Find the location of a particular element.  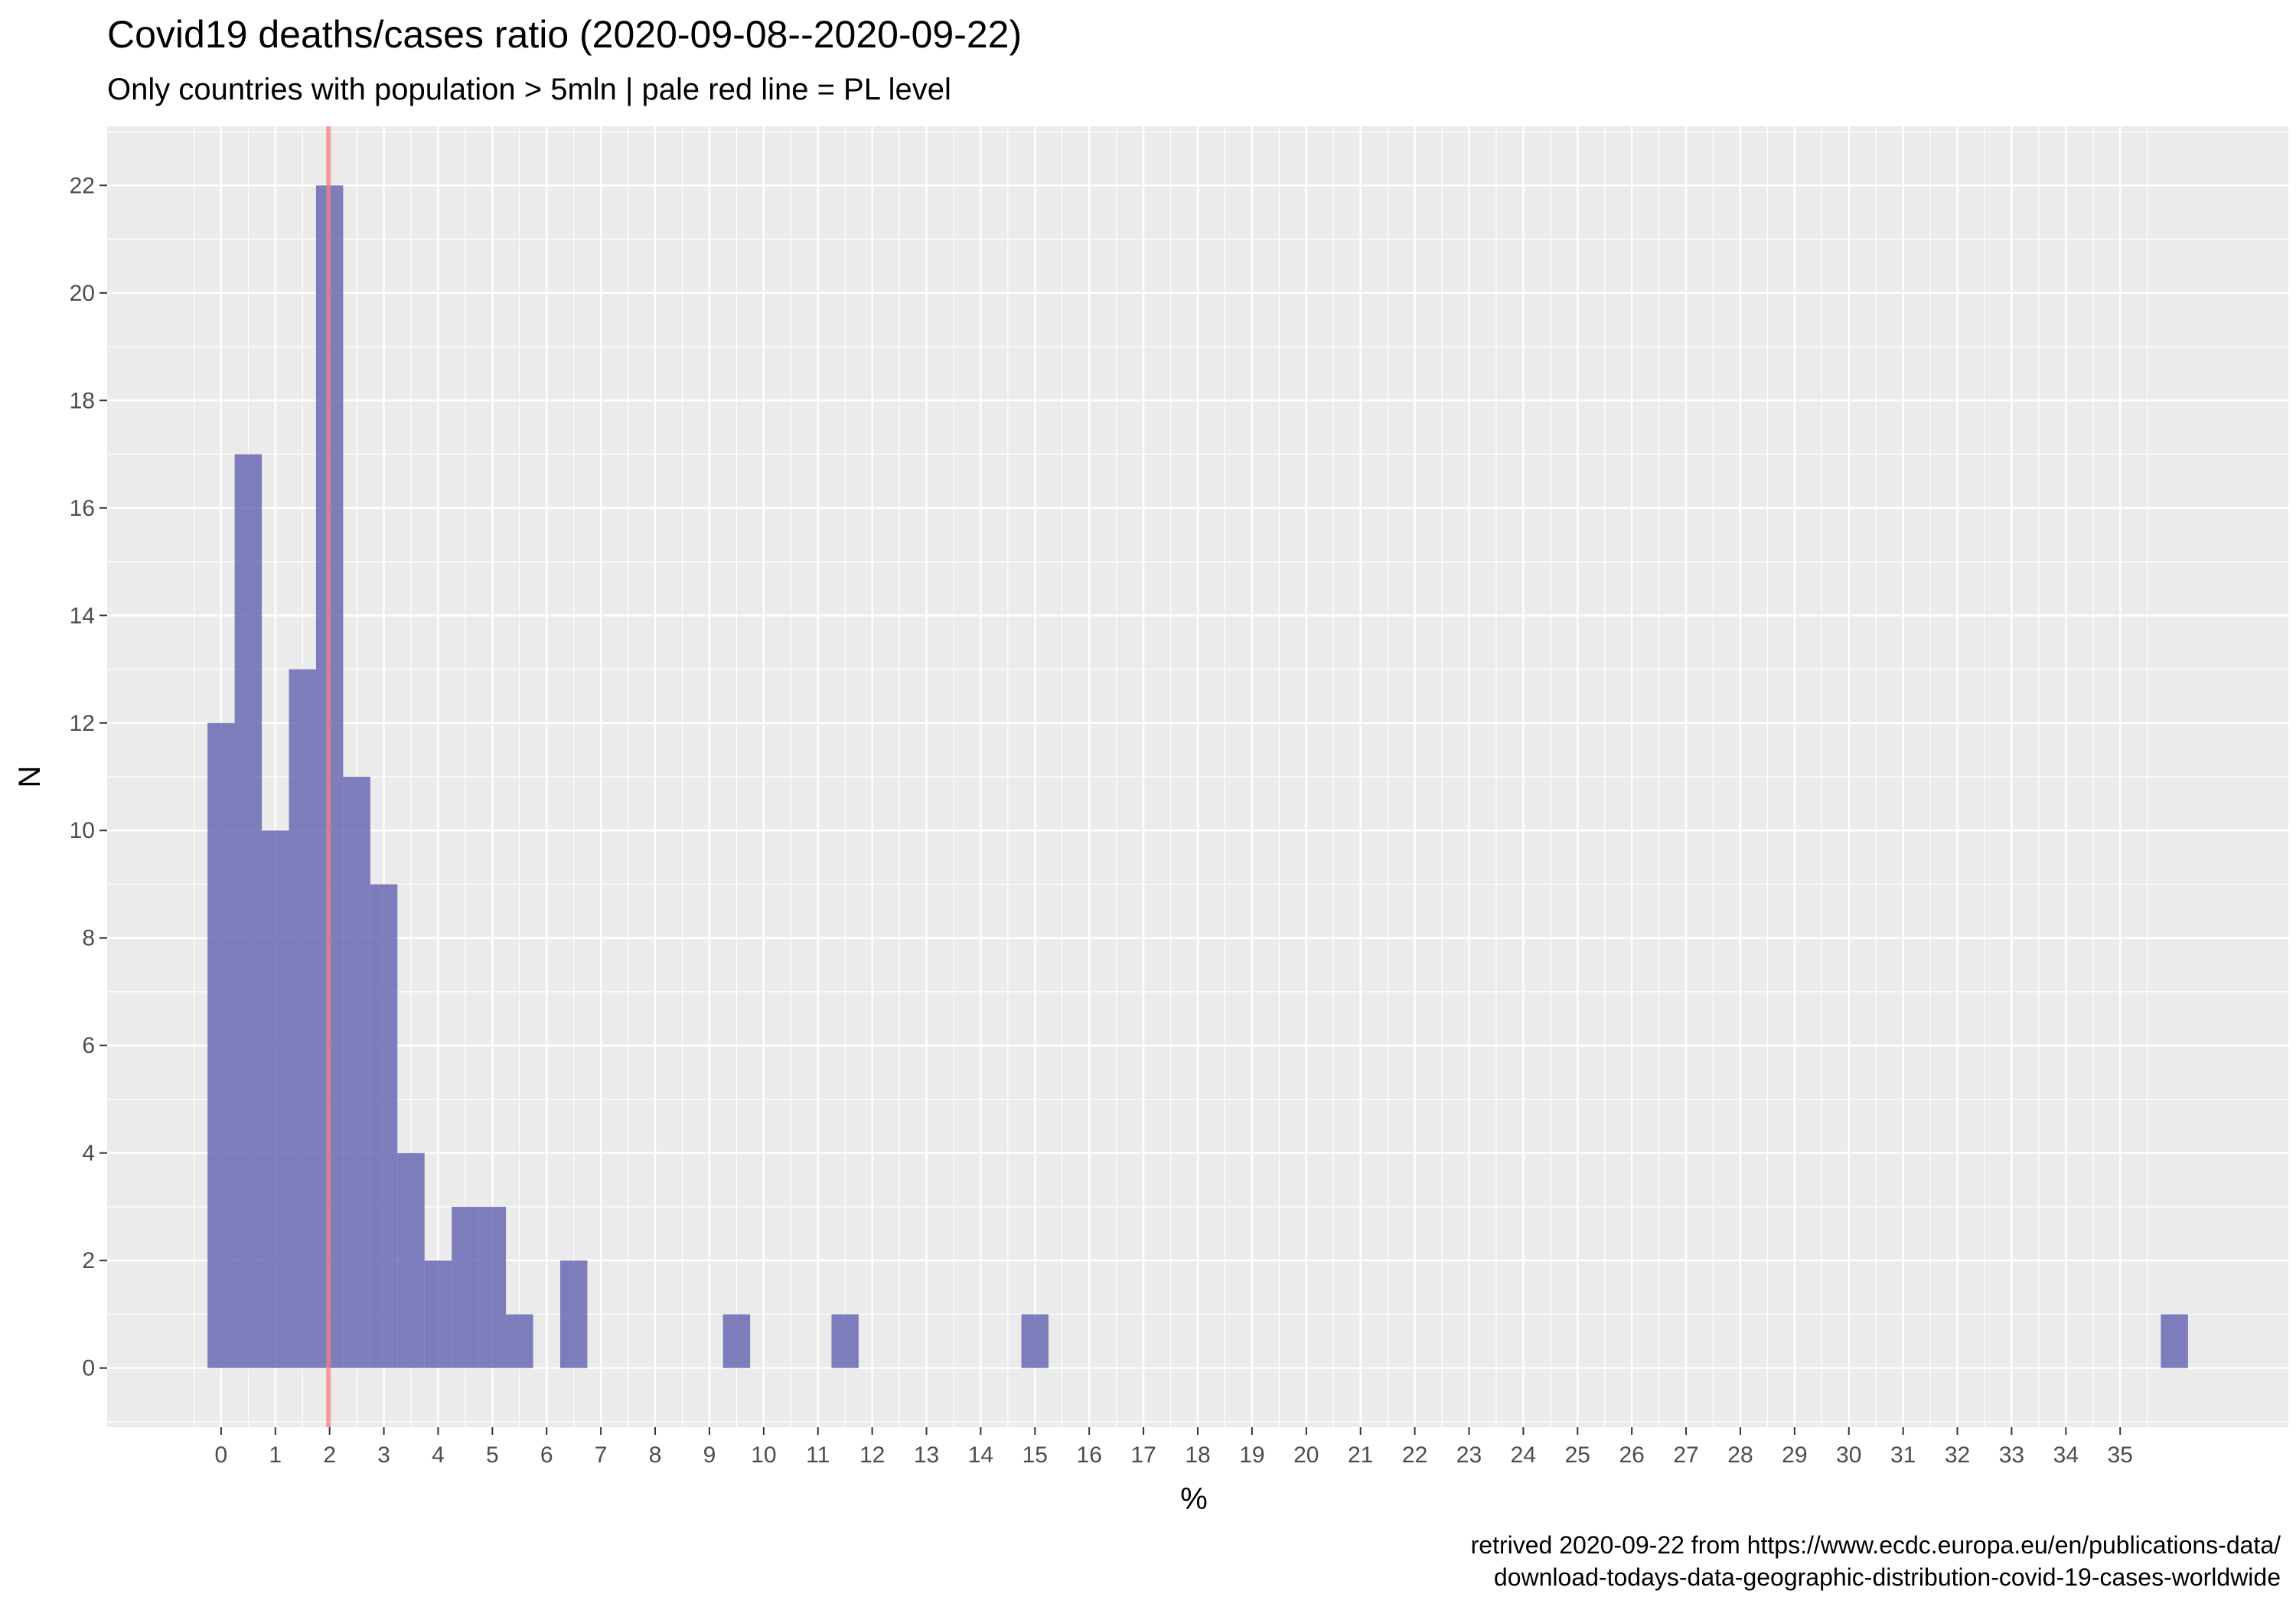

x-tick-label: 11 is located at coordinates (818, 1455).